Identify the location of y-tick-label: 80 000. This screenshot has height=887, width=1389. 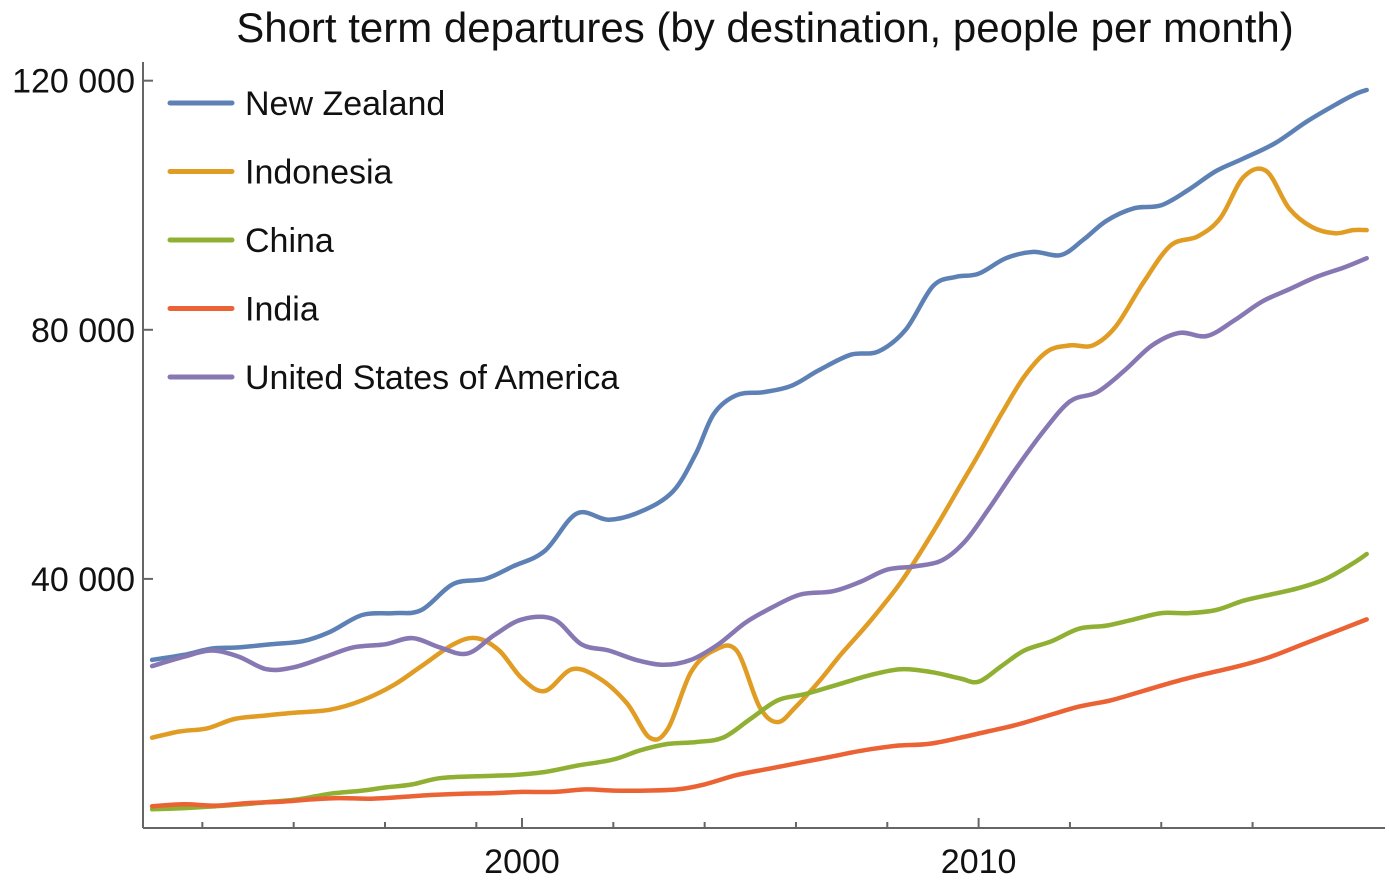
(83, 331).